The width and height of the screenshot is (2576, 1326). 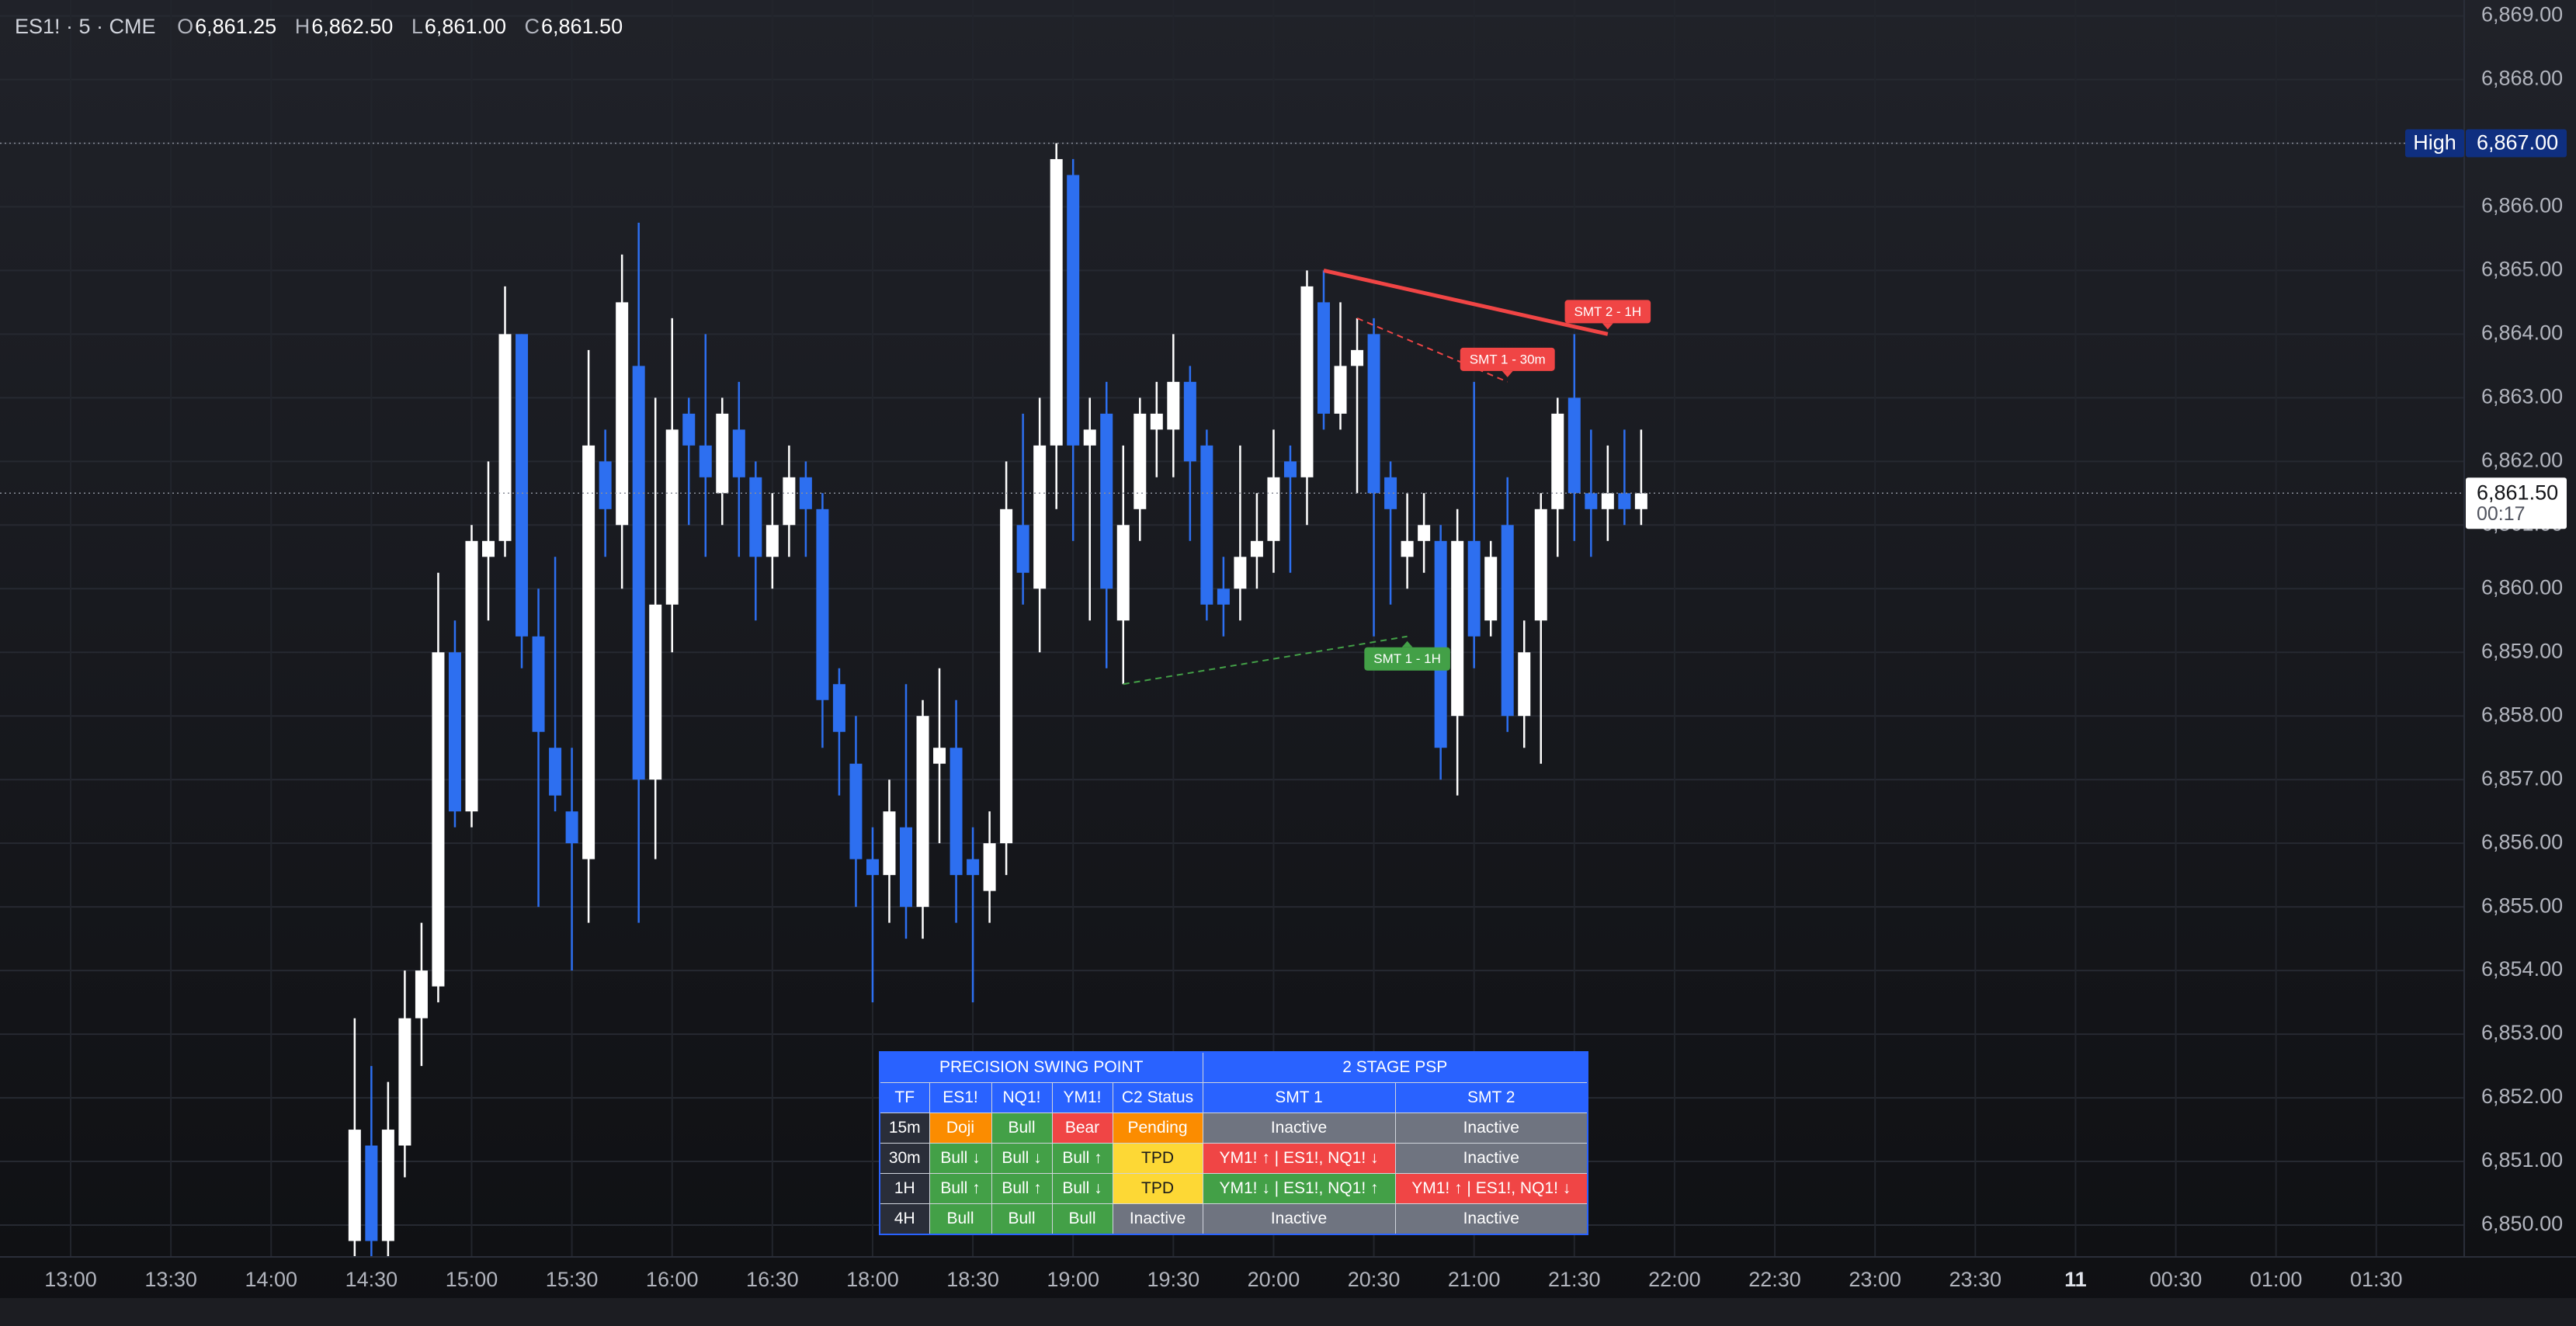 I want to click on price-tag-value: 6,861.50, so click(x=2517, y=492).